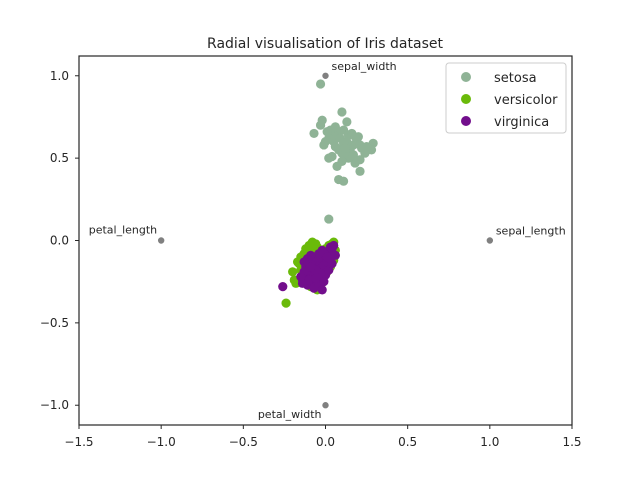 This screenshot has height=477, width=633. I want to click on points-layer, so click(328, 193).